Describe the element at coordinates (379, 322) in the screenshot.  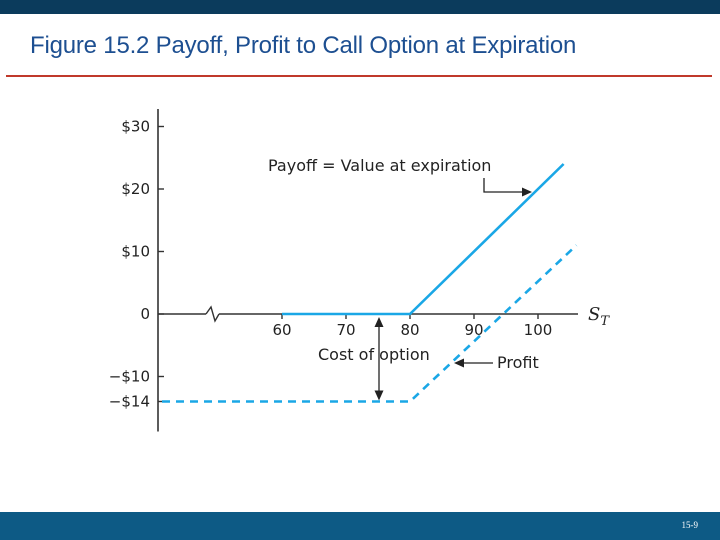
I see `cost-arrow-head-up` at that location.